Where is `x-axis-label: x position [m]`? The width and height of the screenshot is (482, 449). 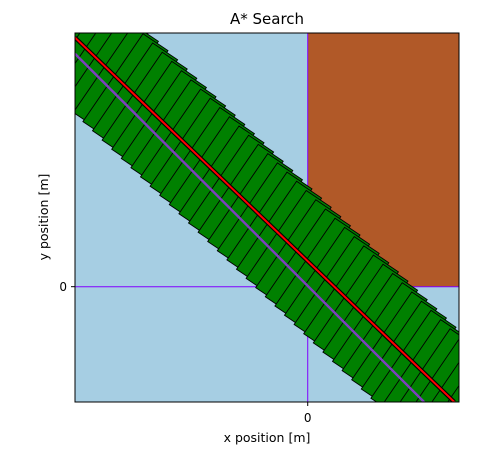 x-axis-label: x position [m] is located at coordinates (267, 437).